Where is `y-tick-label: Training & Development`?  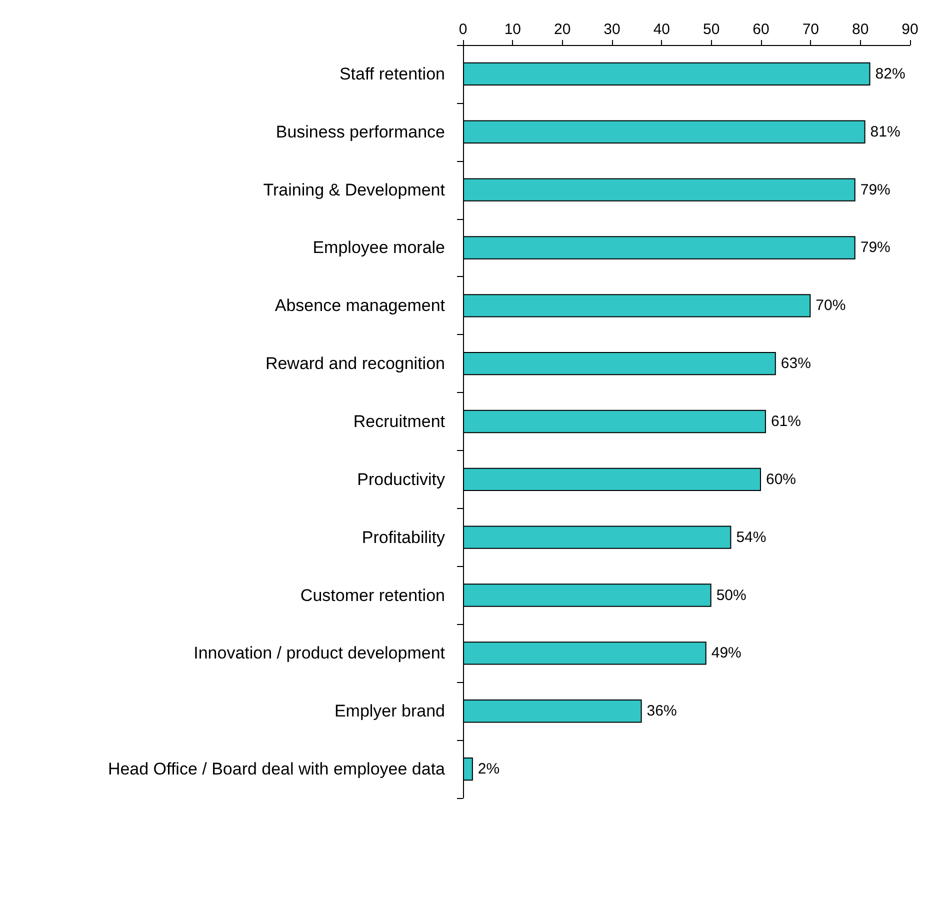
y-tick-label: Training & Development is located at coordinates (354, 190).